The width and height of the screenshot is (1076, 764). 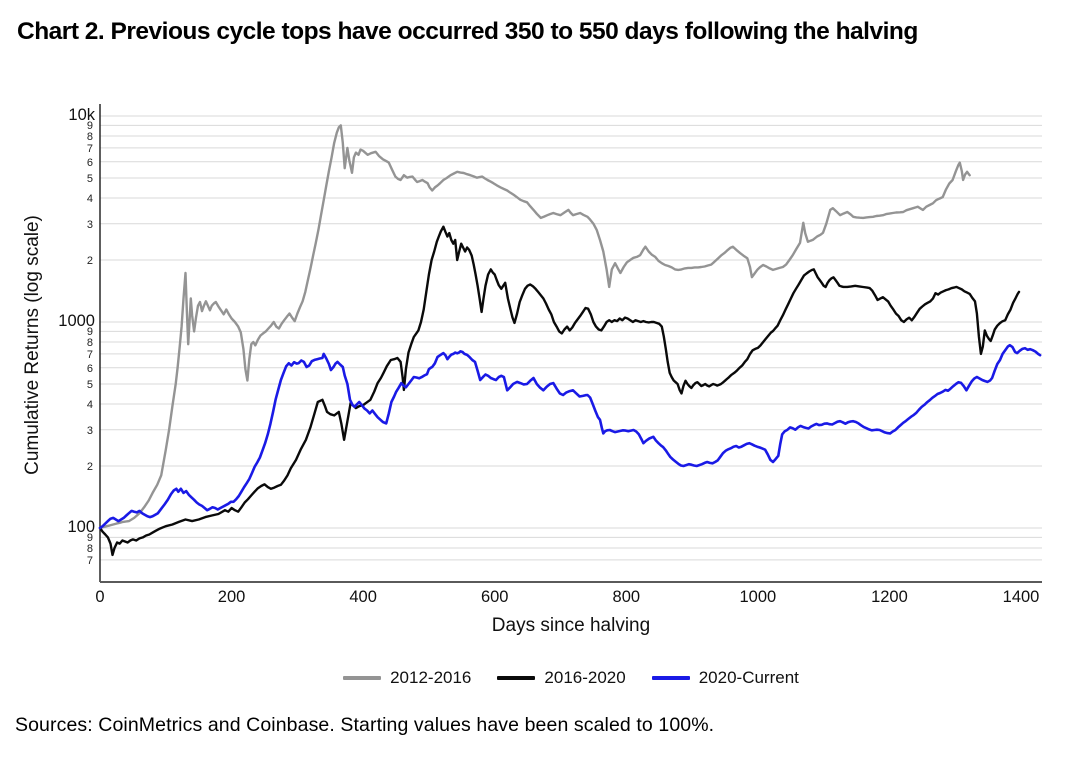 I want to click on x-tick-label: 600, so click(x=494, y=597).